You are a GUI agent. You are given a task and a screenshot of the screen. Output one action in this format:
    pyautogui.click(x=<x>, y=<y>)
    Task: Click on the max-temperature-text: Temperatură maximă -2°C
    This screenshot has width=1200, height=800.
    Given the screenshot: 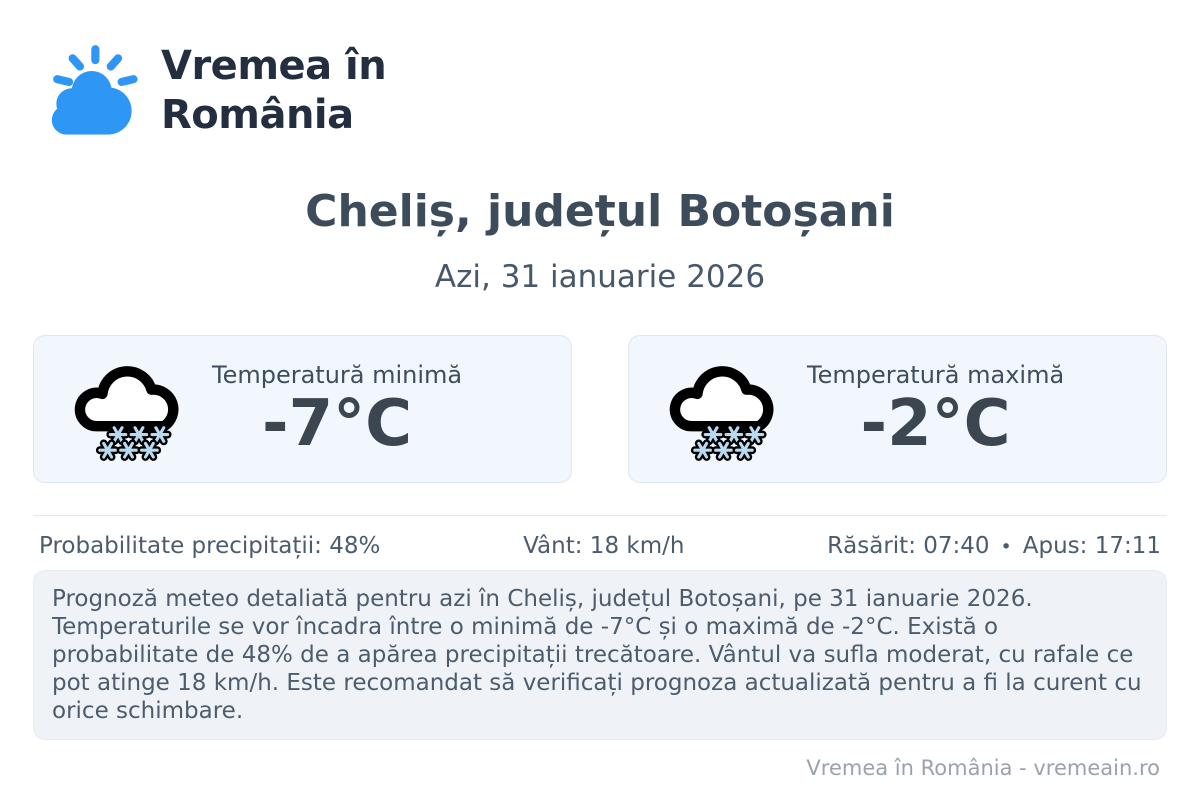 What is the action you would take?
    pyautogui.click(x=935, y=409)
    